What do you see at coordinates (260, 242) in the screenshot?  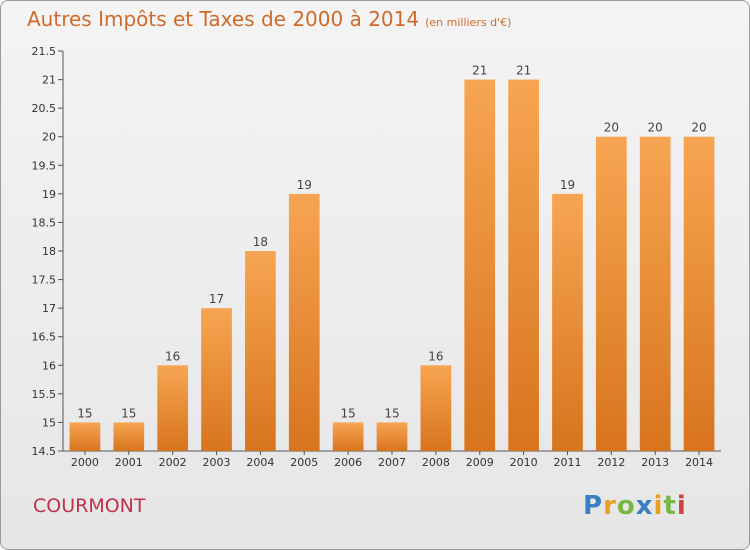 I see `data-label: 18` at bounding box center [260, 242].